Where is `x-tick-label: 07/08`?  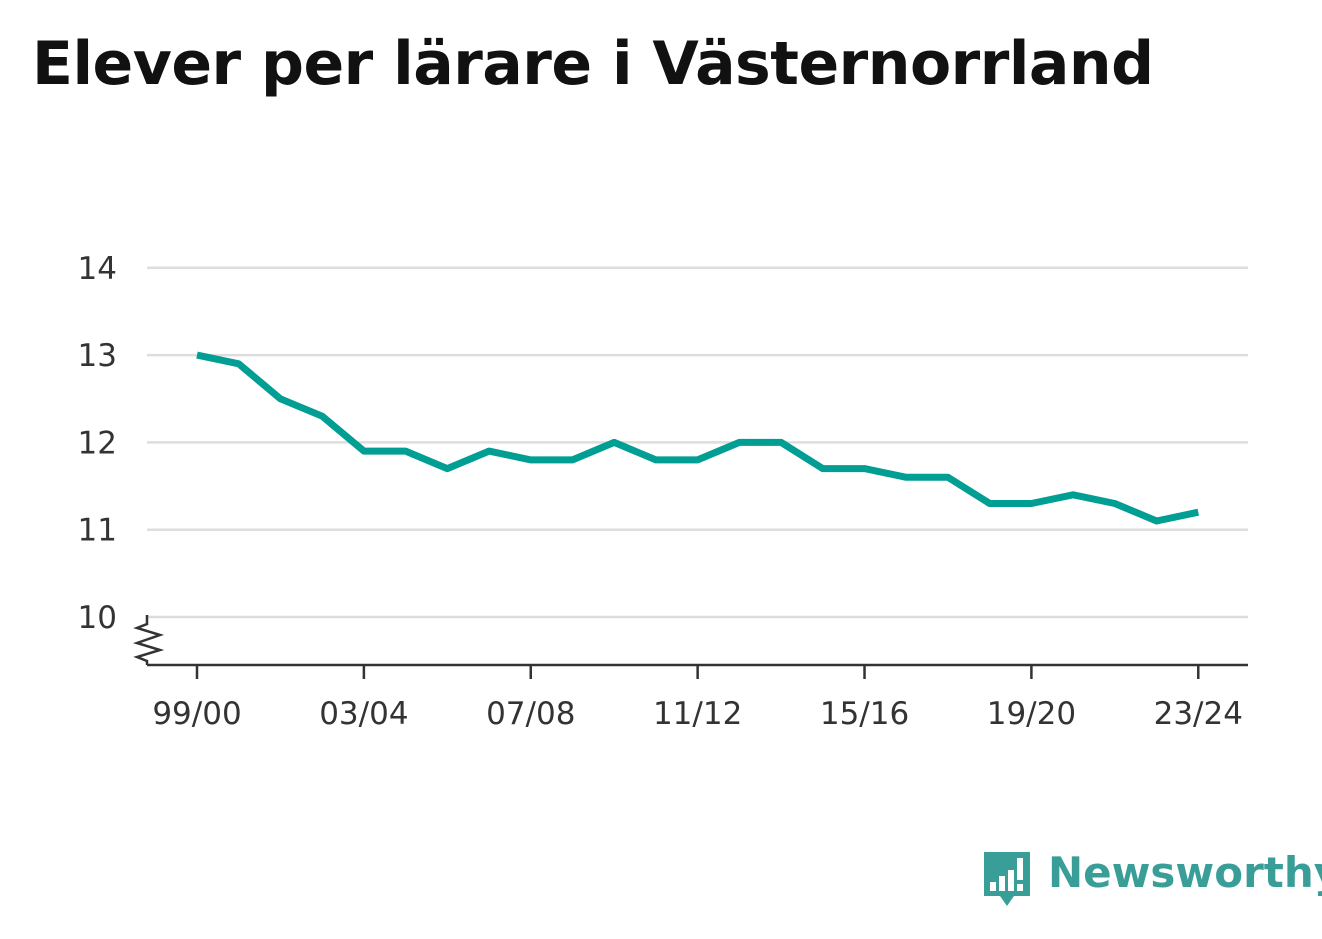
x-tick-label: 07/08 is located at coordinates (530, 714).